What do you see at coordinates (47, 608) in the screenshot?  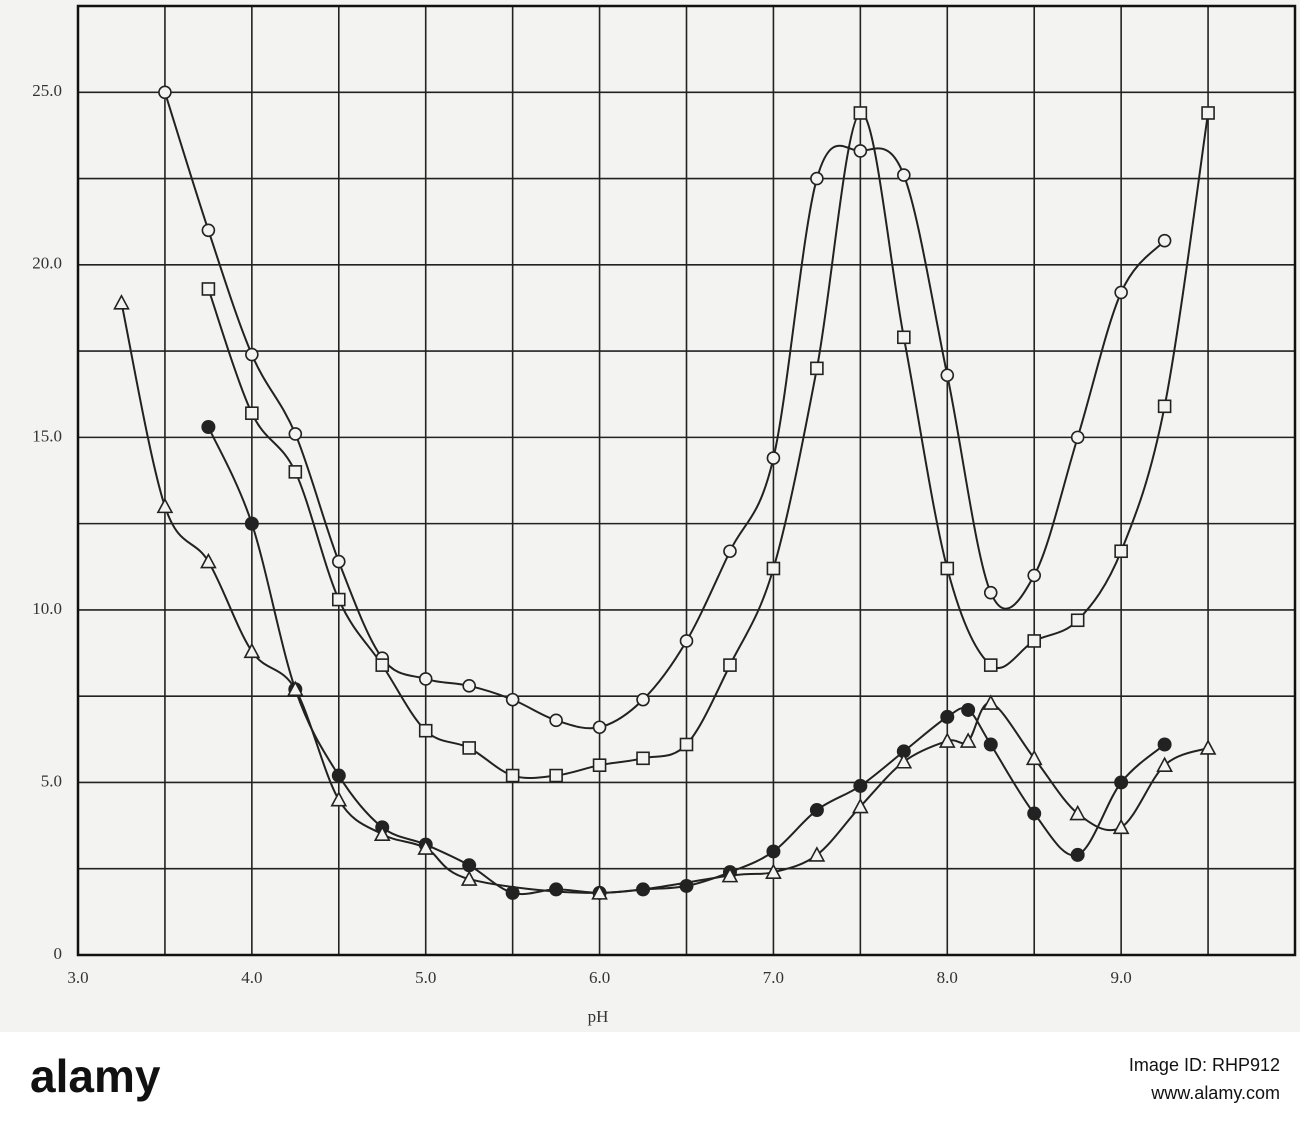 I see `y-tick-label: 10.0` at bounding box center [47, 608].